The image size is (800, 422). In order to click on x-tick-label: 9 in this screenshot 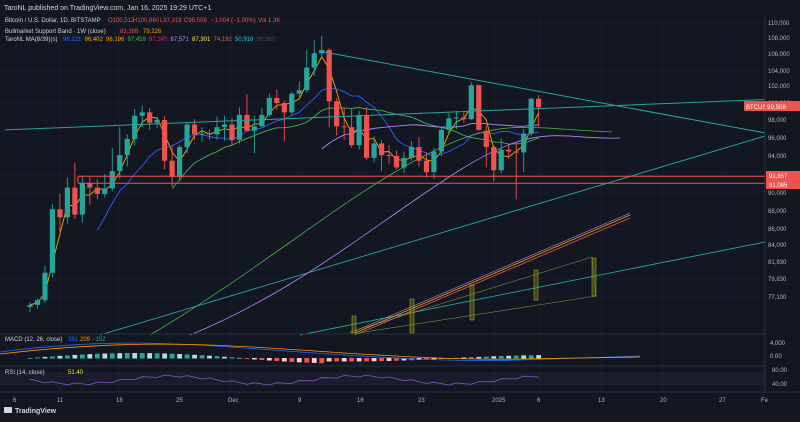, I will do `click(300, 401)`.